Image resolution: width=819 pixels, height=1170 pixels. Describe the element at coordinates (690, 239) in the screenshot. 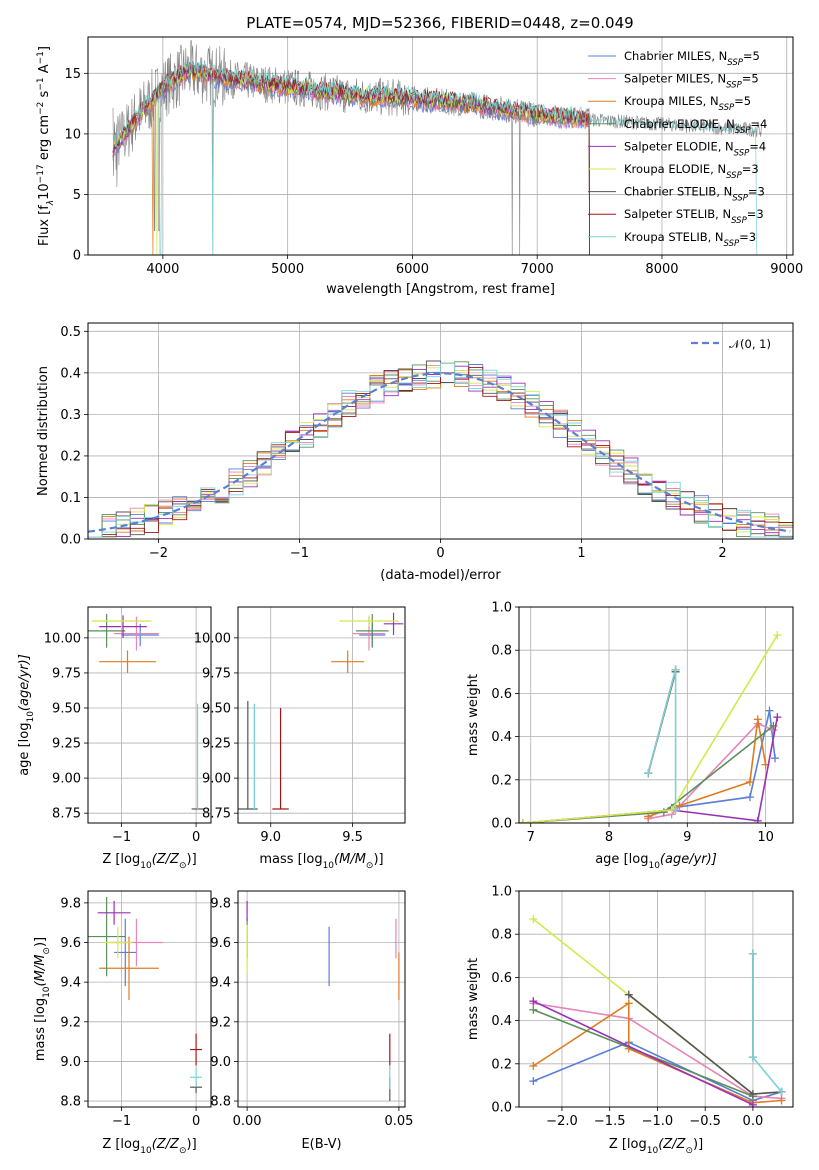

I see `legend-entry: Kroupa STELIB, NSSP=3` at that location.